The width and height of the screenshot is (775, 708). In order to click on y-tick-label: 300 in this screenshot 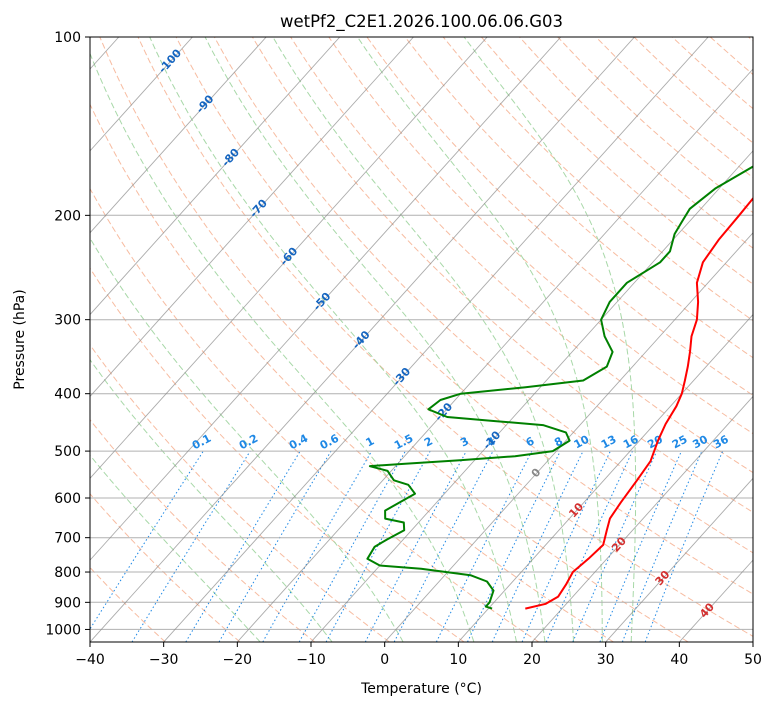, I will do `click(67, 321)`.